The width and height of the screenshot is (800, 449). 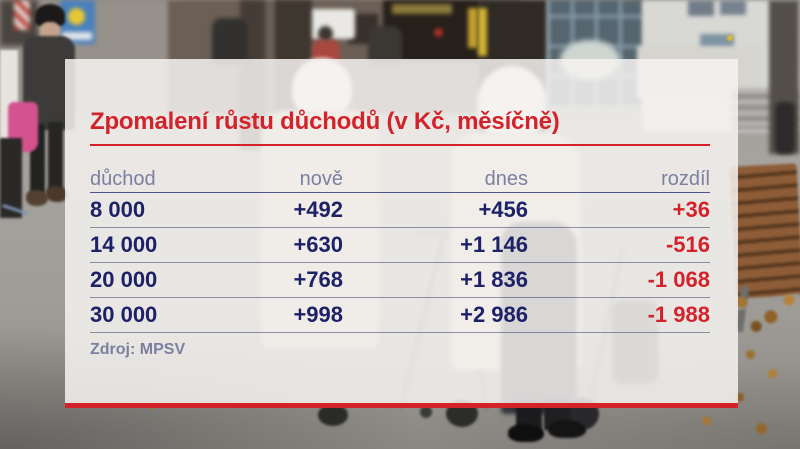 I want to click on pedestrian-legs, so click(x=11, y=178).